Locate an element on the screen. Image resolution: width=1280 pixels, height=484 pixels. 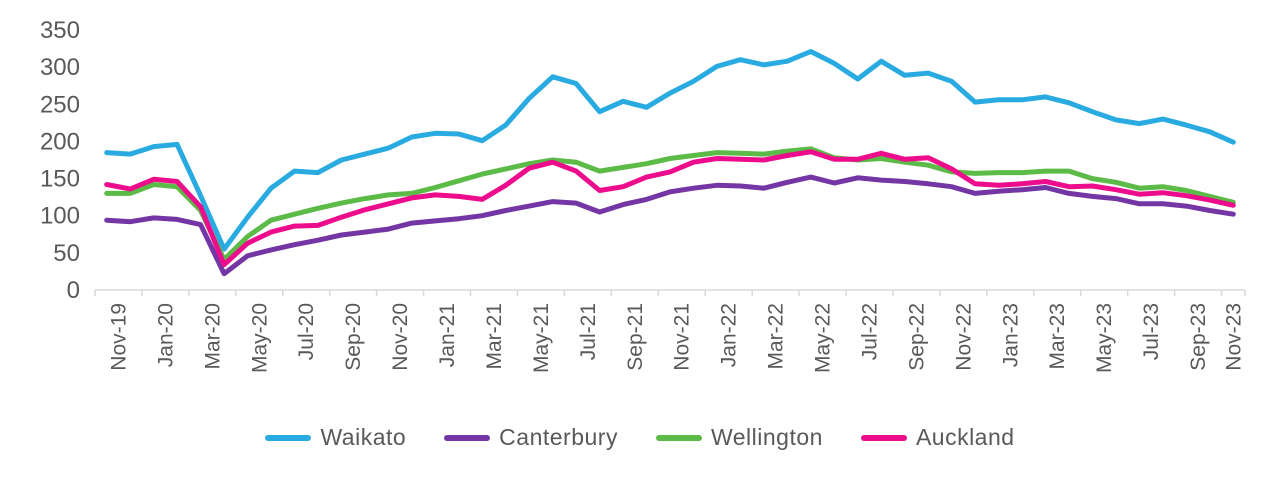
y-axis-tick-label: 50 is located at coordinates (66, 253).